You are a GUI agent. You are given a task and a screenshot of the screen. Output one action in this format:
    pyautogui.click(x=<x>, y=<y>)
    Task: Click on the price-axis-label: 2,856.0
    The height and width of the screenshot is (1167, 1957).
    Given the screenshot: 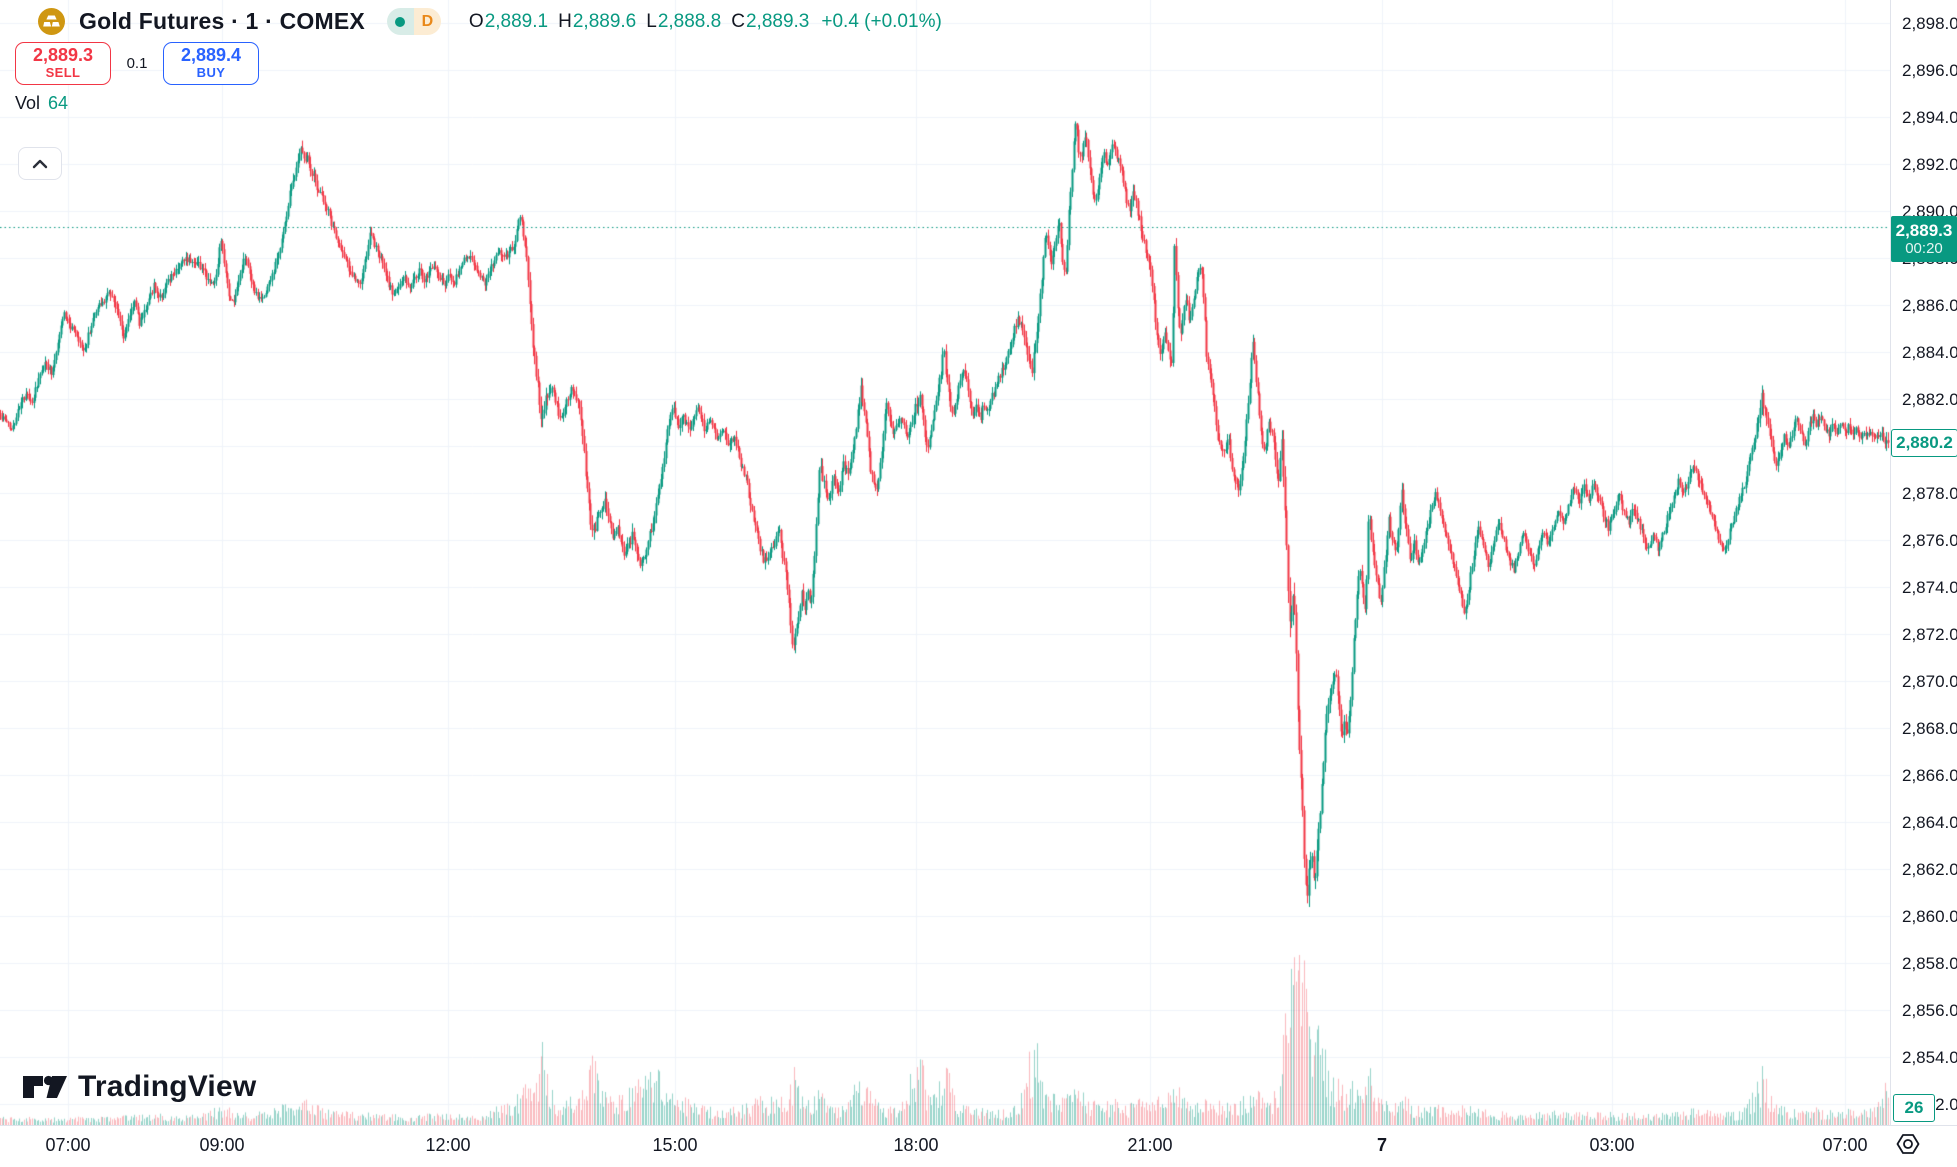 What is the action you would take?
    pyautogui.click(x=1929, y=1010)
    